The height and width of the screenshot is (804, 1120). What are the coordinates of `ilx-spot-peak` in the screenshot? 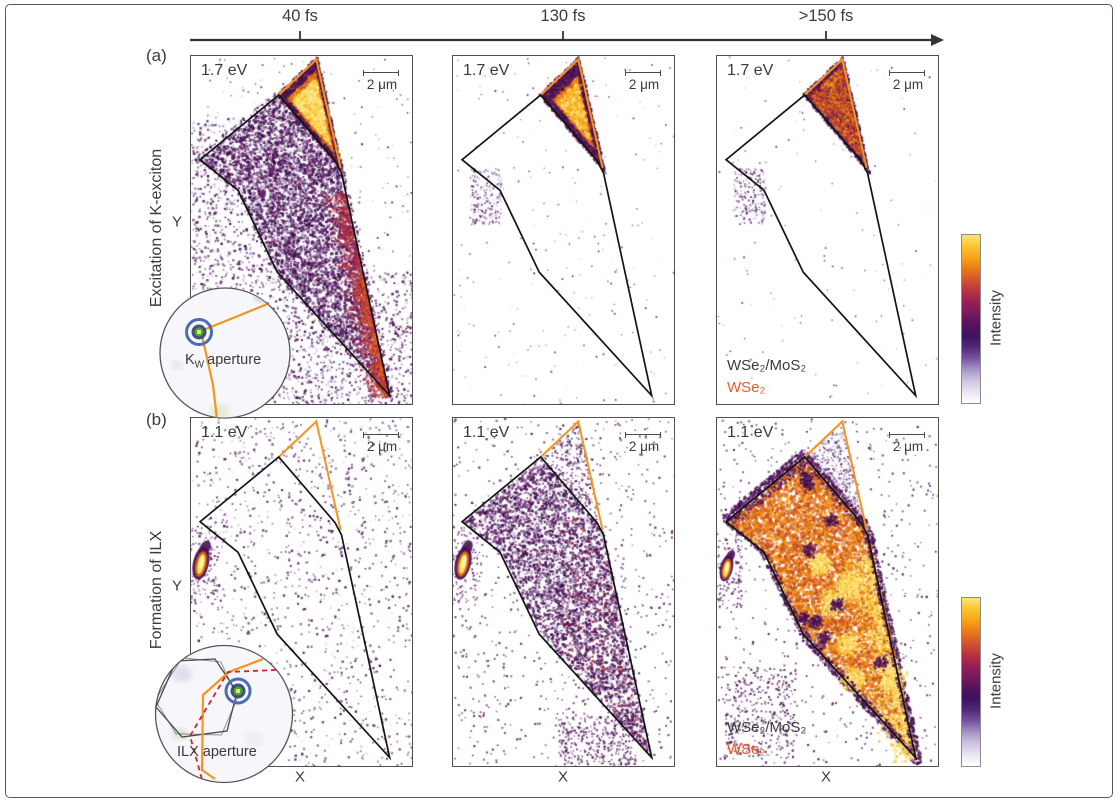 It's located at (238, 691).